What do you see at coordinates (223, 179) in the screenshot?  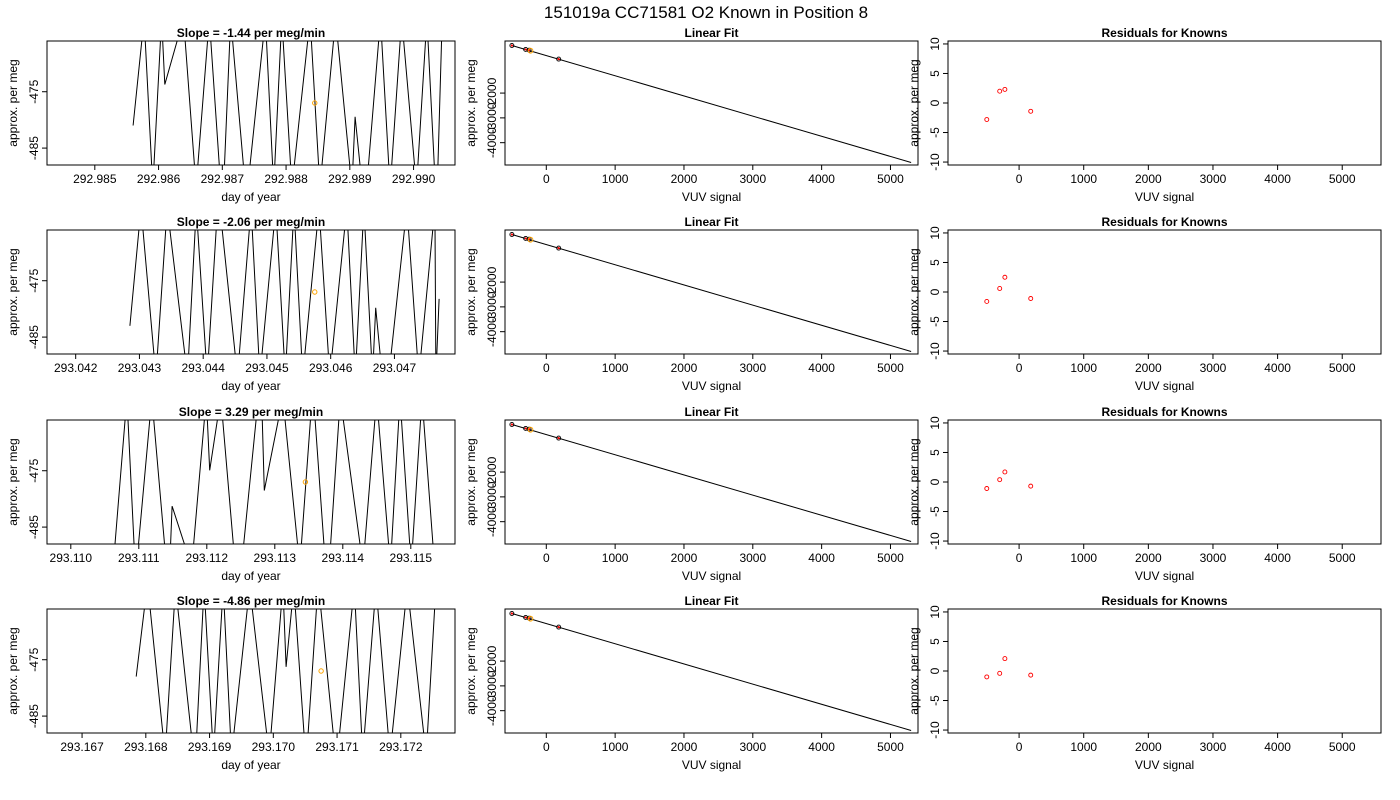 I see `x-tick-label: 292.987` at bounding box center [223, 179].